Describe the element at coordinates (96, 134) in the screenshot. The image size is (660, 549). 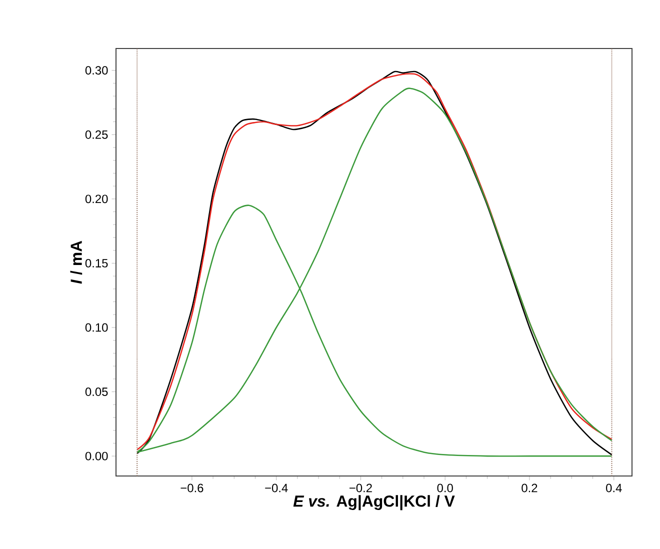
I see `y-tick-label: 0.25` at that location.